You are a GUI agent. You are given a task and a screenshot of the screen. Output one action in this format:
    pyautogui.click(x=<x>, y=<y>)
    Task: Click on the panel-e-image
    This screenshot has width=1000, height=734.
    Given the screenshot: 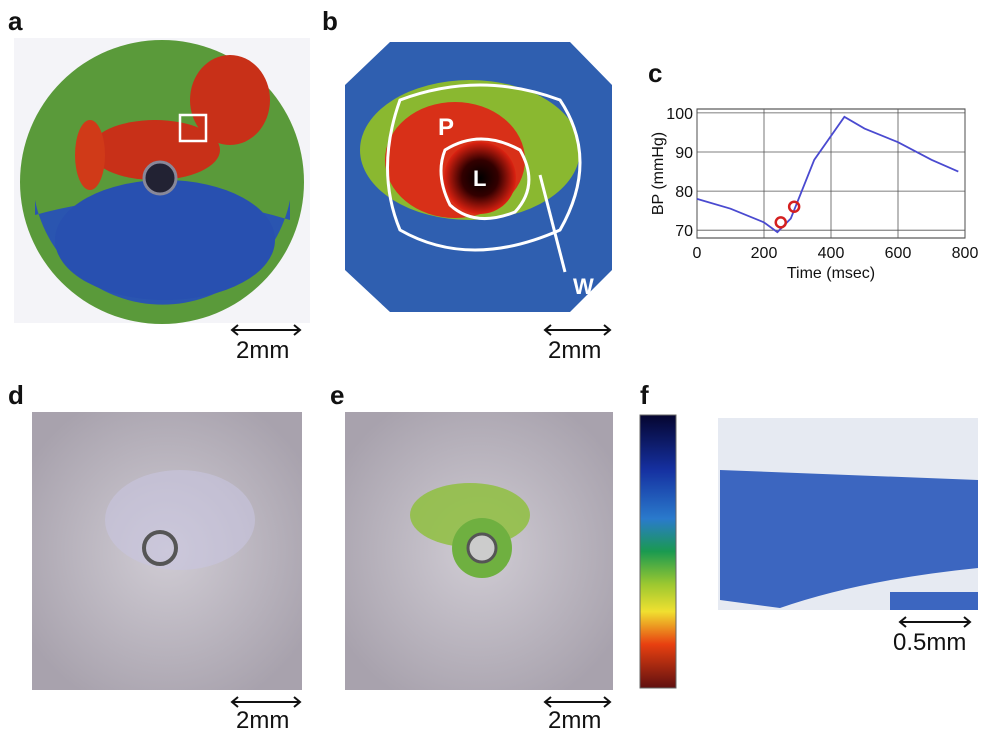 What is the action you would take?
    pyautogui.click(x=479, y=551)
    